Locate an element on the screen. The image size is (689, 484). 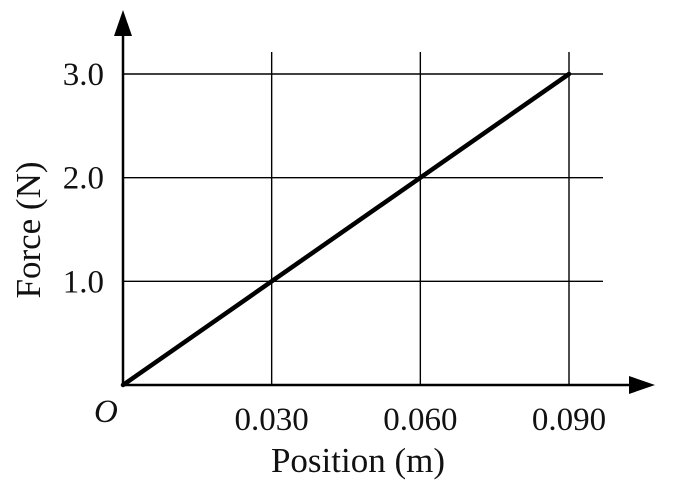
x-tick-labels: 0.030 0.060 0.090 is located at coordinates (421, 420).